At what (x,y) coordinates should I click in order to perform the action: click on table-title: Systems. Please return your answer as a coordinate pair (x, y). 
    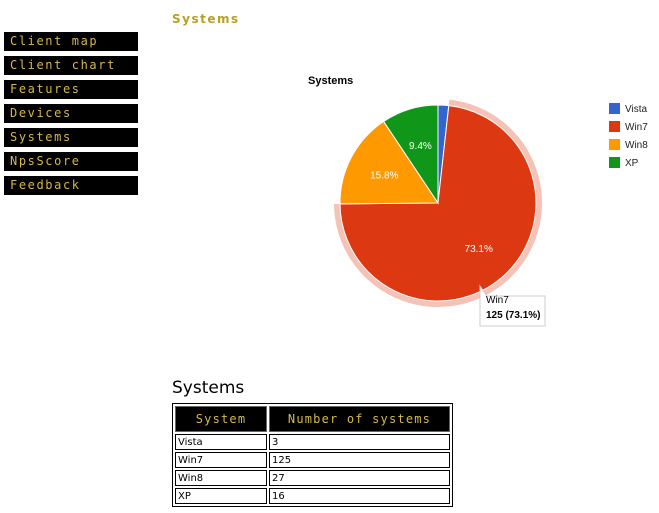
    Looking at the image, I should click on (208, 388).